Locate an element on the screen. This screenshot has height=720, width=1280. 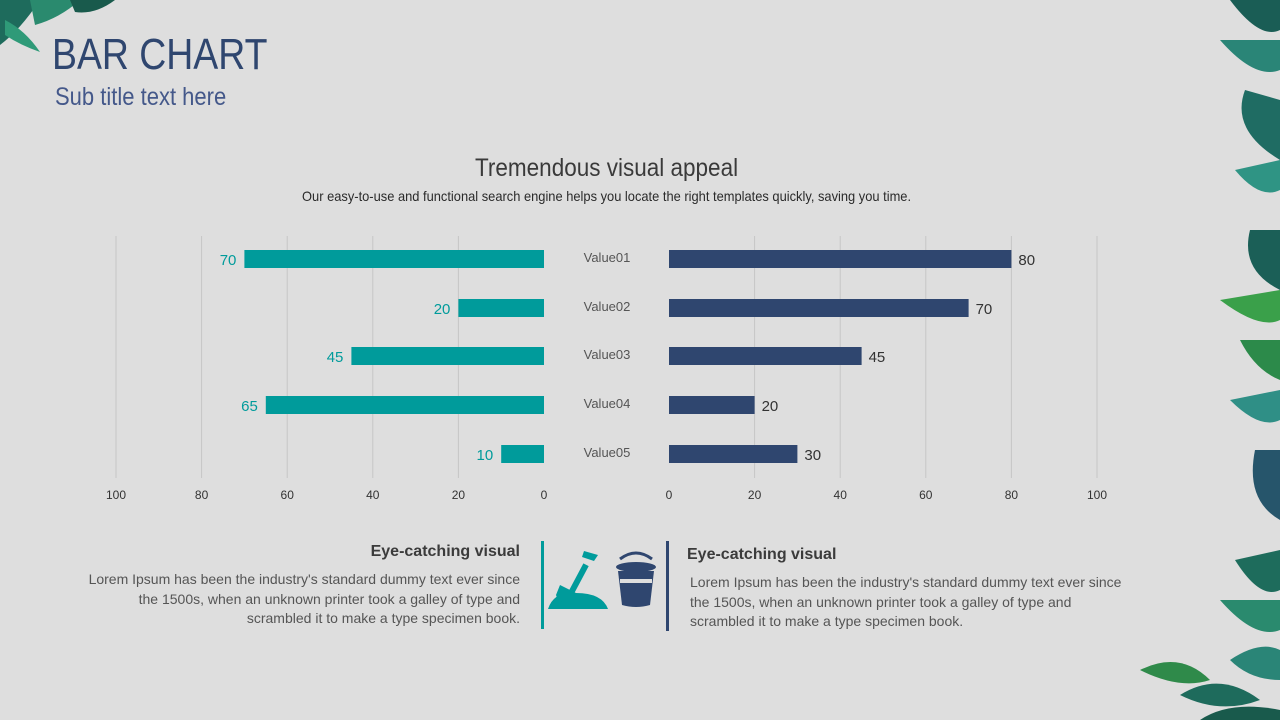
data-label-left: 20 is located at coordinates (442, 309).